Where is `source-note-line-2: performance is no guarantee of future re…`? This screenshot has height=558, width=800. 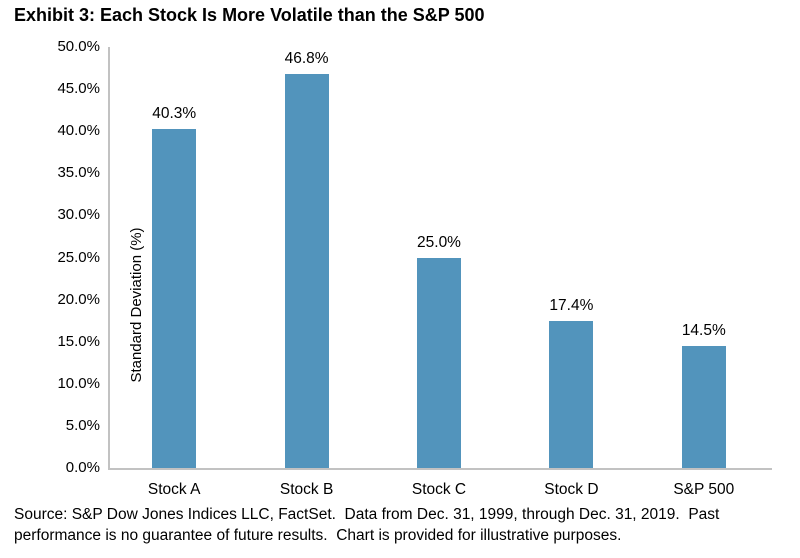
source-note-line-2: performance is no guarantee of future re… is located at coordinates (318, 535).